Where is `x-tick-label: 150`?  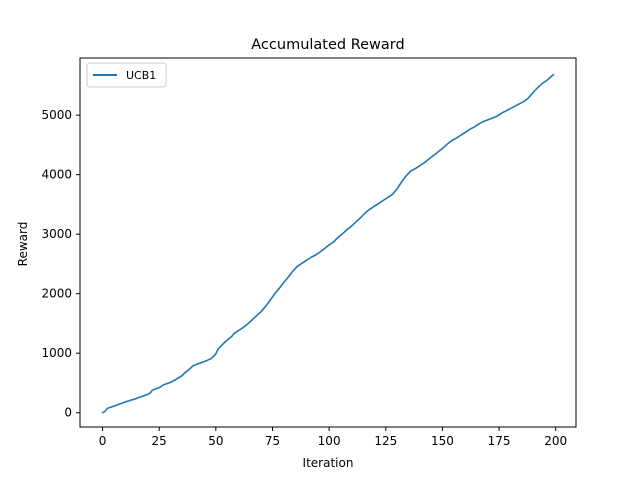
x-tick-label: 150 is located at coordinates (442, 441).